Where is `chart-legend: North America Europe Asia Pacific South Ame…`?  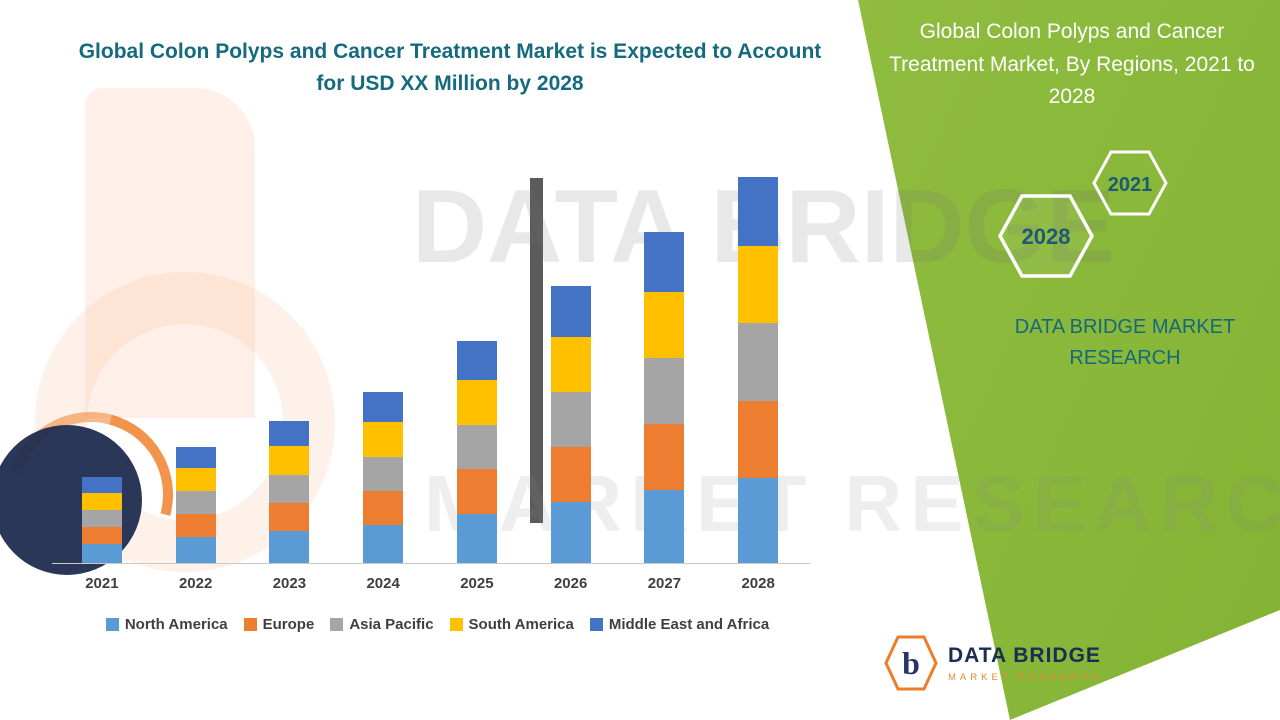
chart-legend: North America Europe Asia Pacific South Ame… is located at coordinates (437, 624).